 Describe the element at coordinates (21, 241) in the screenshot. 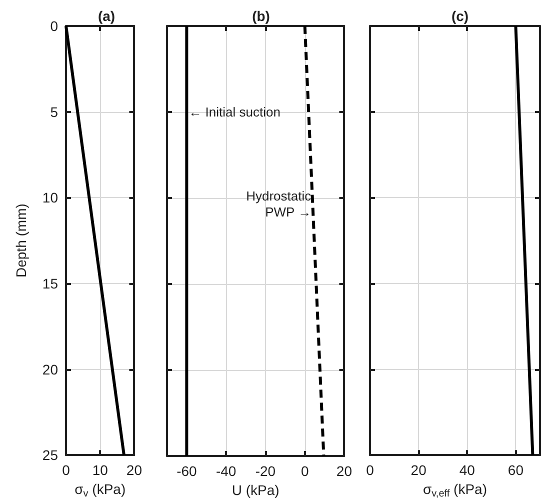

I see `y-axis-title: Depth (mm)` at that location.